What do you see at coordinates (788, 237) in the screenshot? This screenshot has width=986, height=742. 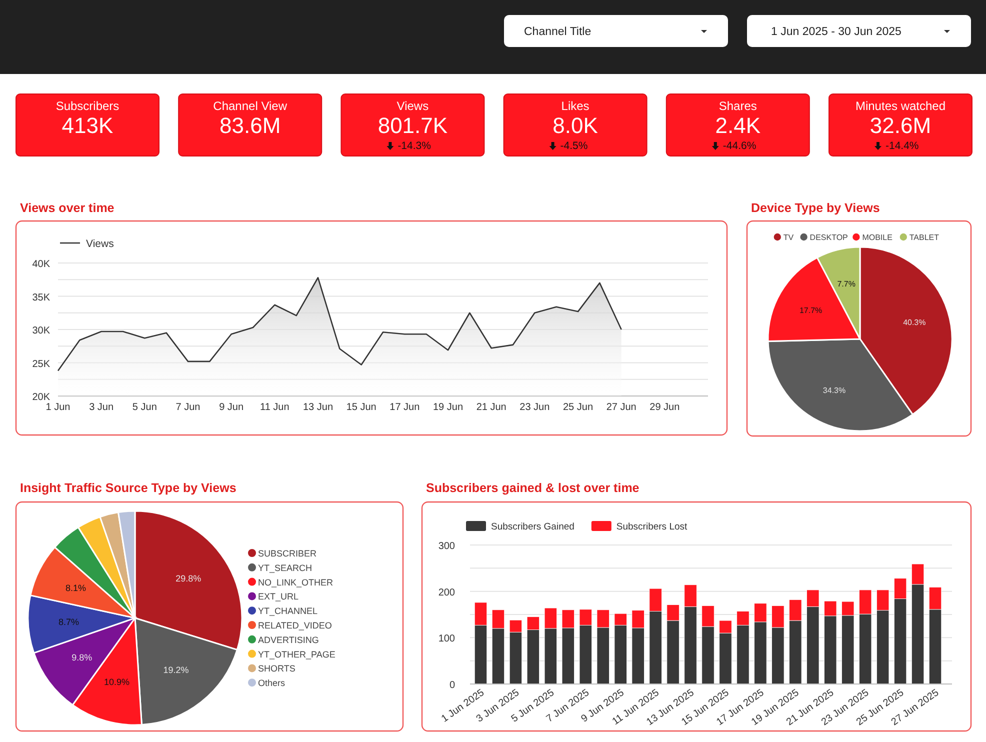 I see `legend-label: TV` at bounding box center [788, 237].